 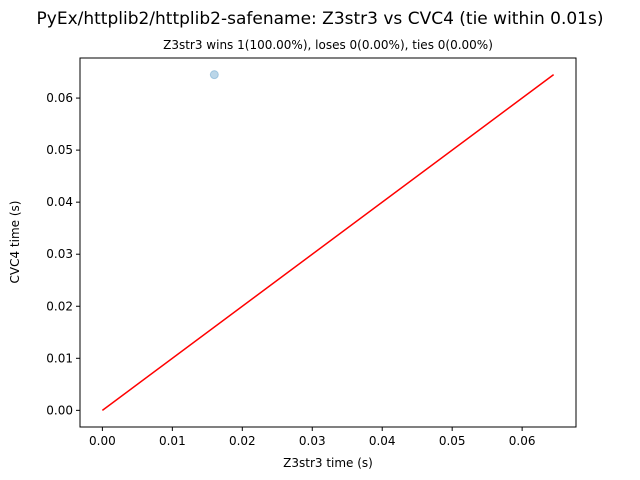 What do you see at coordinates (59, 254) in the screenshot?
I see `y-tick-label: 0.03` at bounding box center [59, 254].